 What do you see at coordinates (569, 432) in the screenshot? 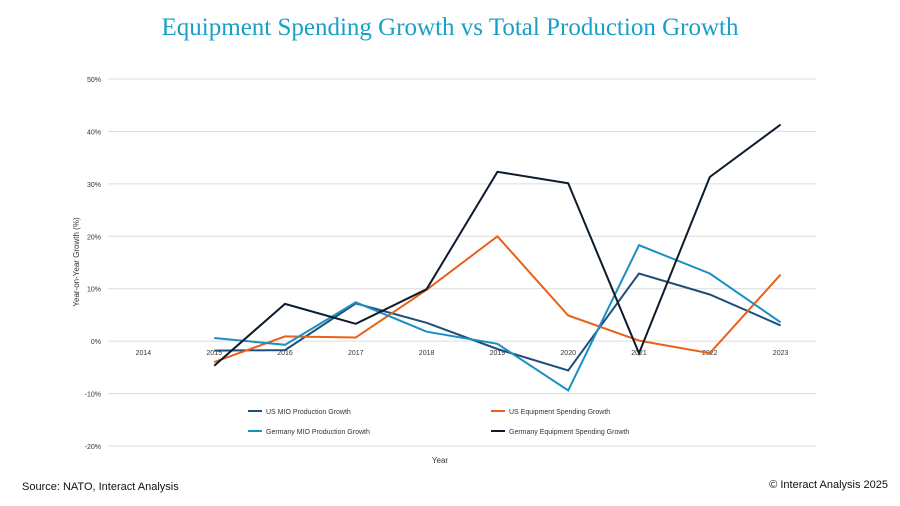
I see `legend-label: Germany Equipment Spending Growth` at bounding box center [569, 432].